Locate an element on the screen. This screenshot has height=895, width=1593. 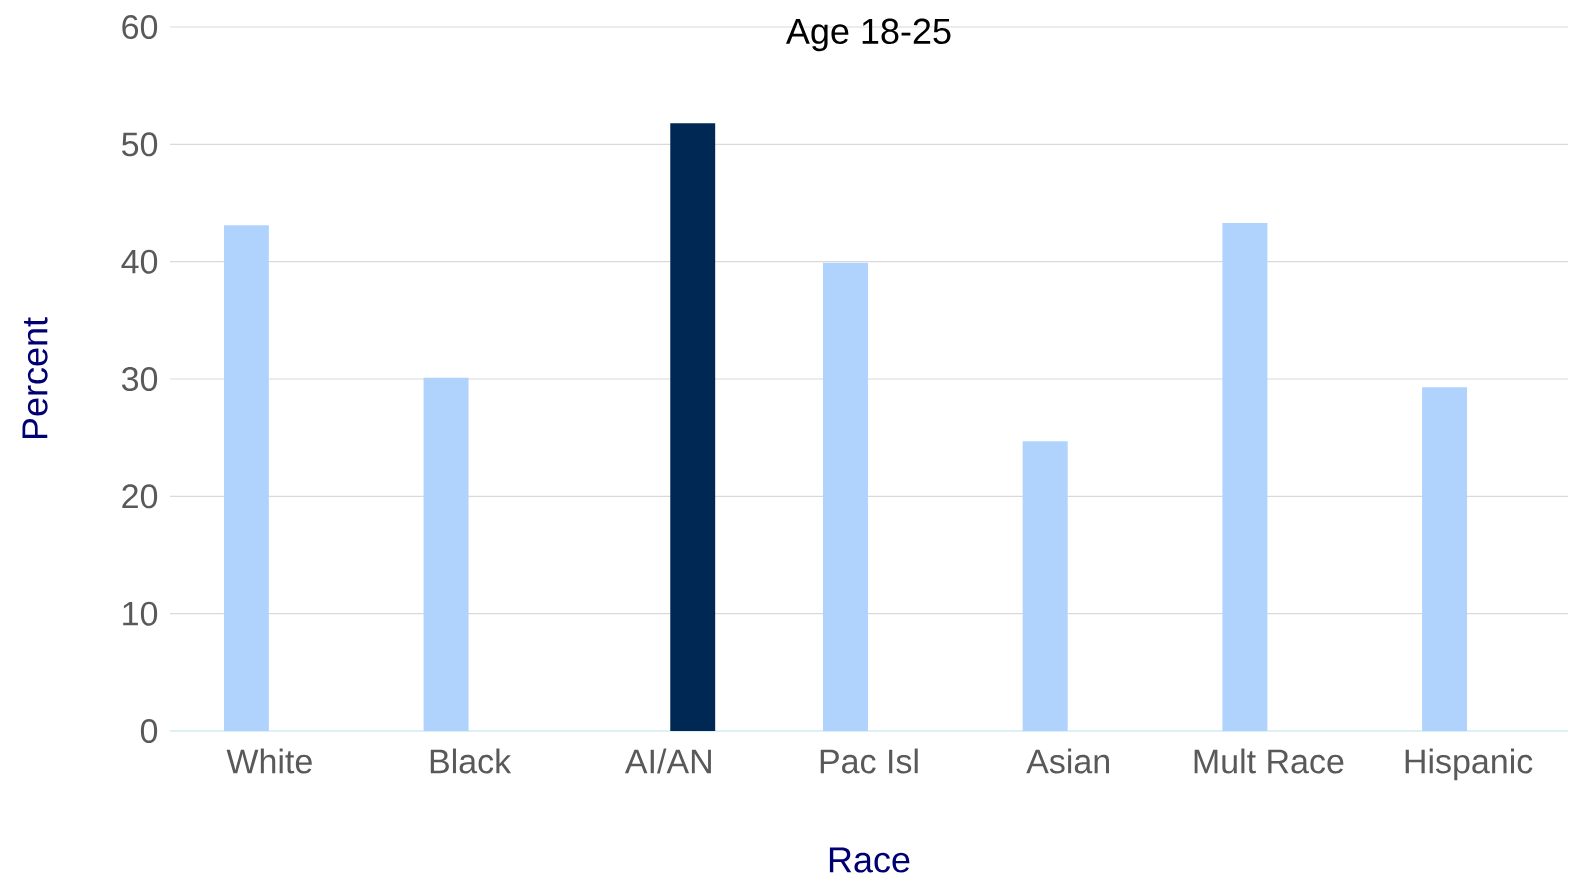
y-tick-label: 60 is located at coordinates (140, 27).